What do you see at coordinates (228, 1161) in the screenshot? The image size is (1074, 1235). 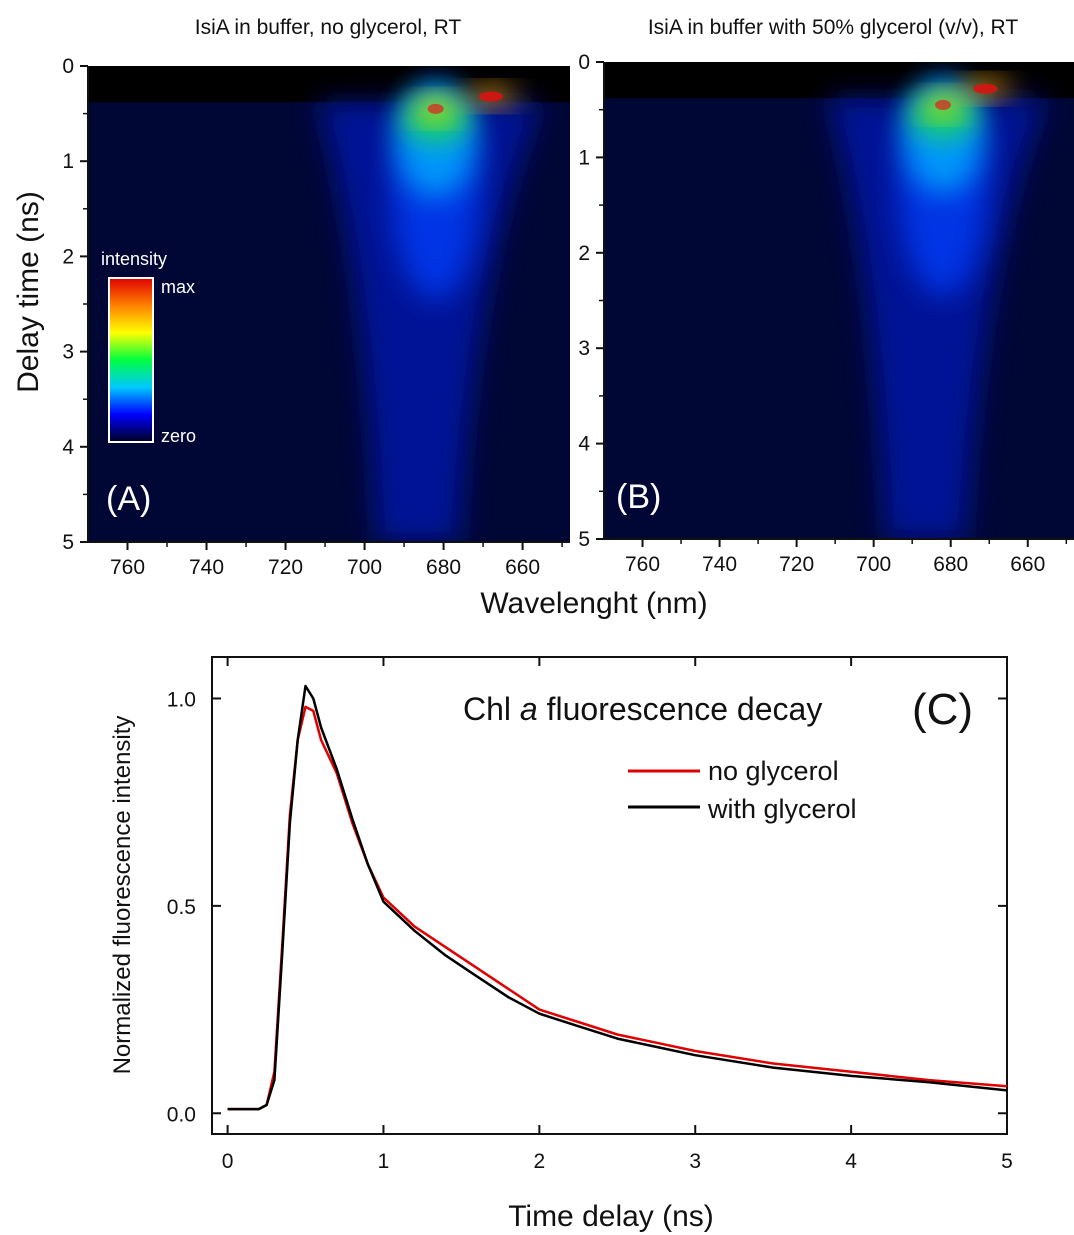 I see `c-x-tick-label: 0` at bounding box center [228, 1161].